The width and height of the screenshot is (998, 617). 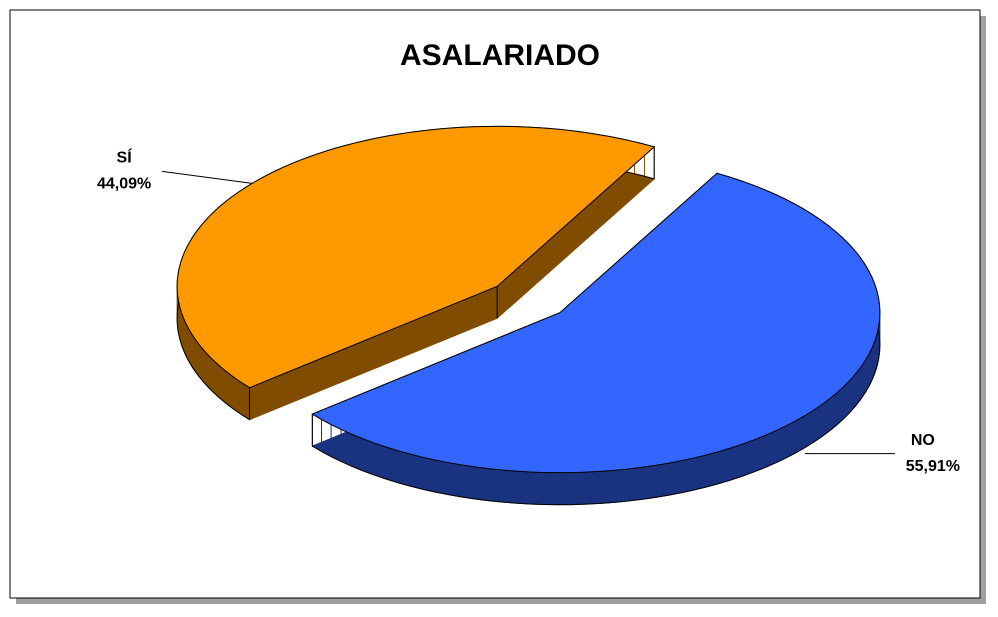 What do you see at coordinates (933, 466) in the screenshot?
I see `value-label: 55,91%` at bounding box center [933, 466].